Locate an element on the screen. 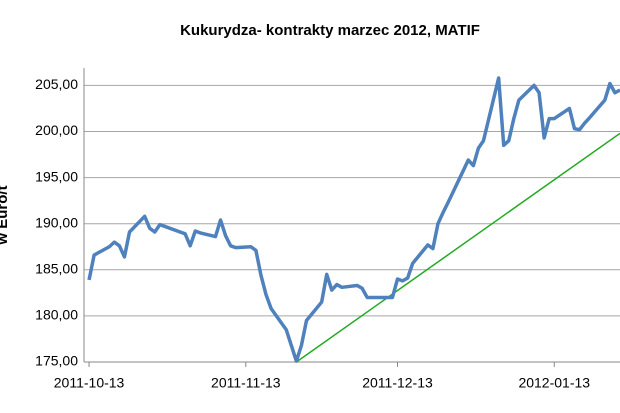 This screenshot has height=413, width=620. x-tick-label: 2011-12-13 is located at coordinates (397, 383).